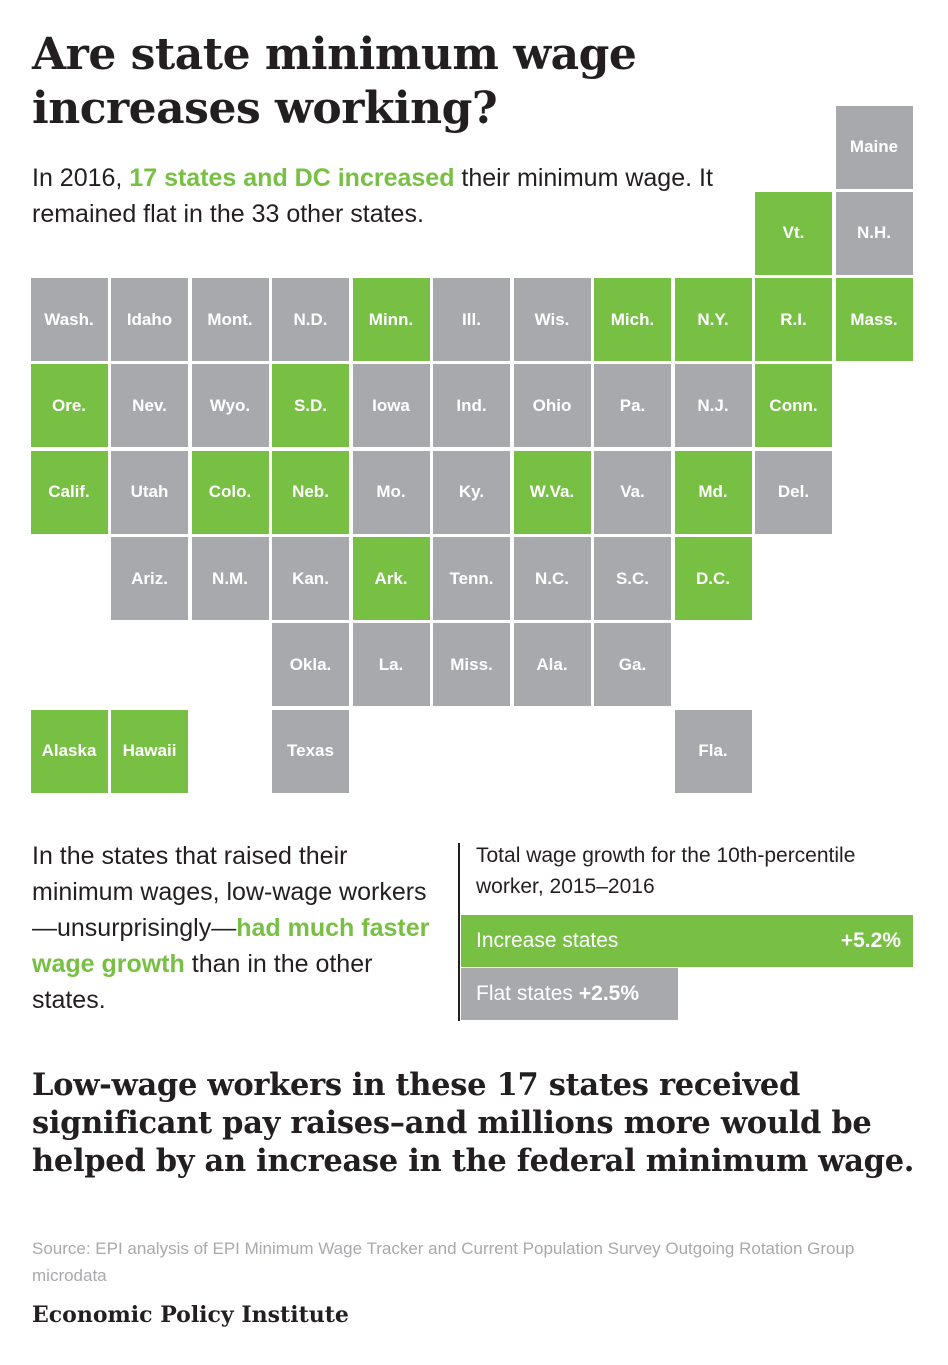 This screenshot has width=948, height=1365. I want to click on intro-highlight: 17 states and DC increased, so click(292, 178).